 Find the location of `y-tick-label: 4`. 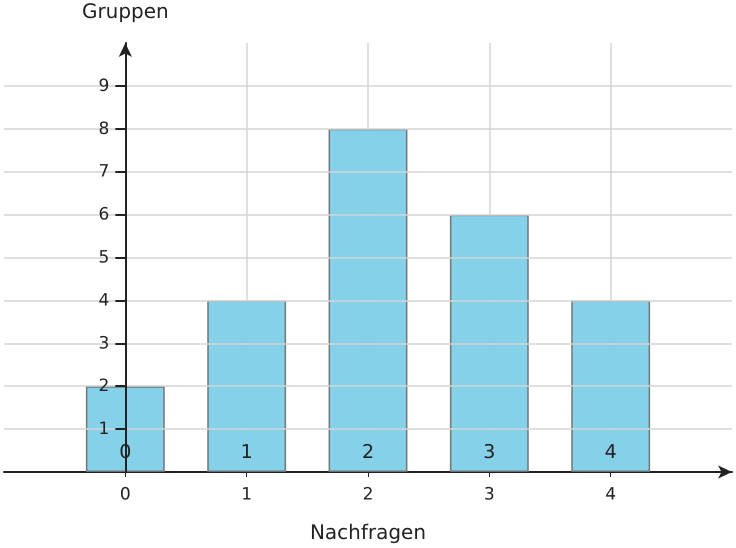

y-tick-label: 4 is located at coordinates (104, 300).